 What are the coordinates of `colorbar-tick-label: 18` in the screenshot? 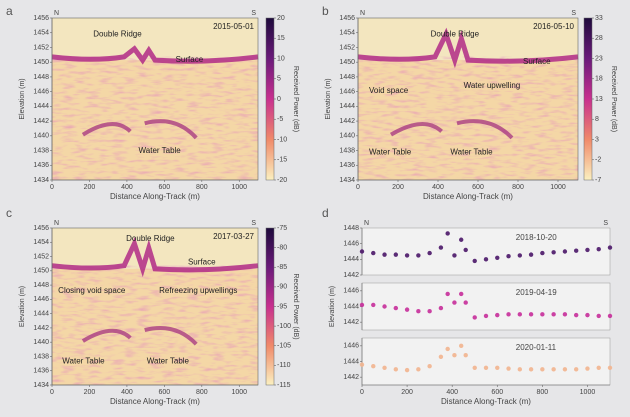 It's located at (599, 79).